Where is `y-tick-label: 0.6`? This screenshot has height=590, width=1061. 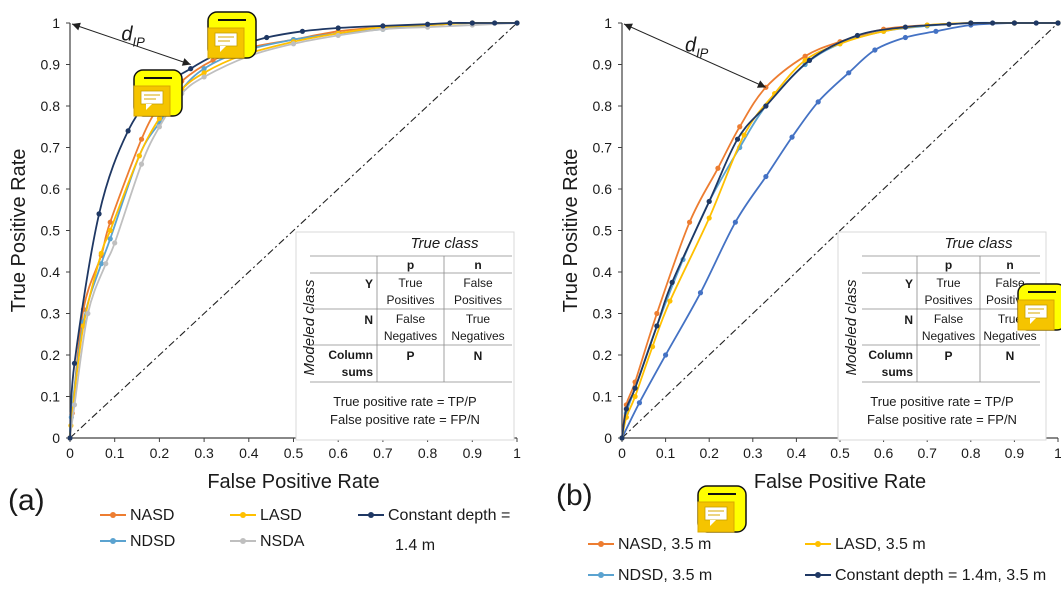 y-tick-label: 0.6 is located at coordinates (51, 189).